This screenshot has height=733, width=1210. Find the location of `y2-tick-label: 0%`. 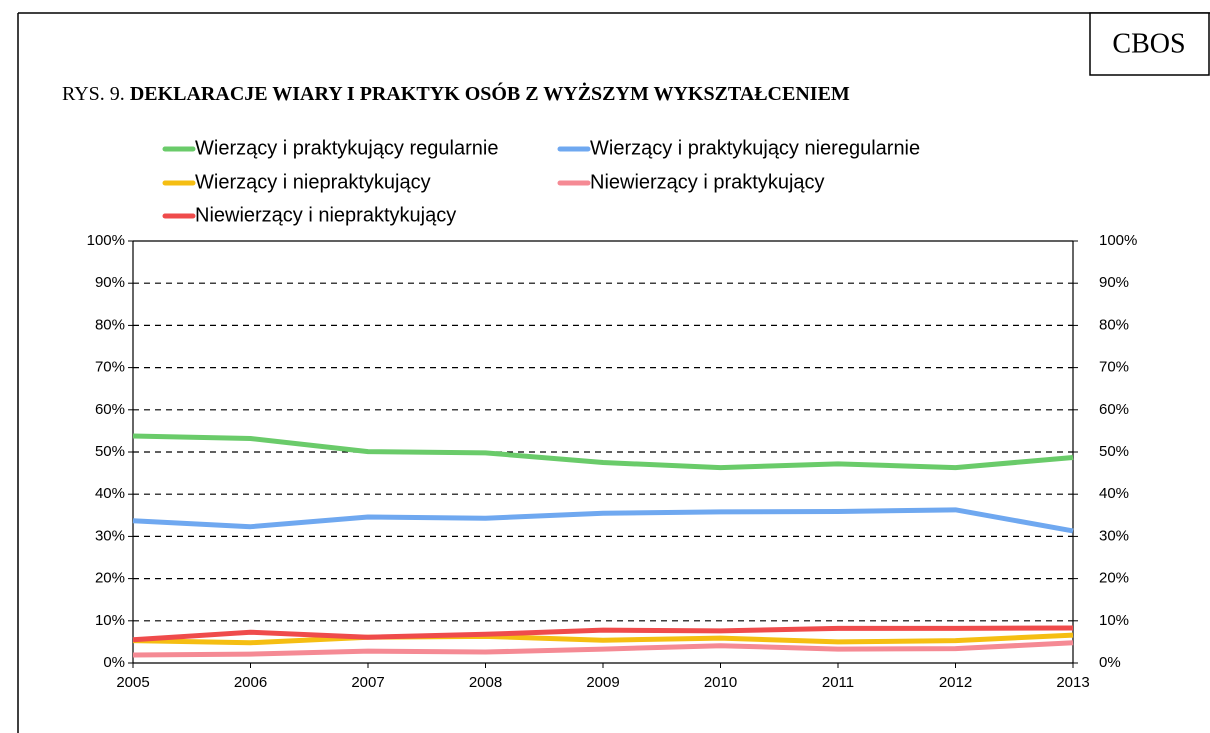

y2-tick-label: 0% is located at coordinates (1110, 662).